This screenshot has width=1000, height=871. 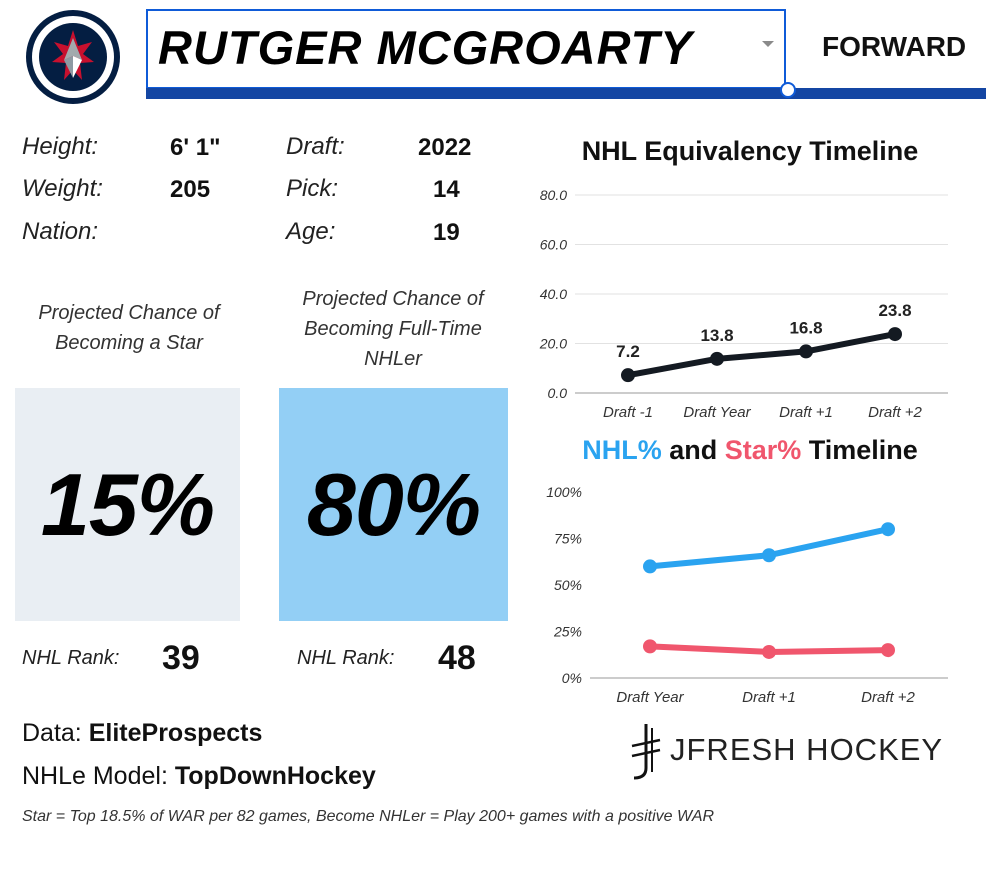 I want to click on draft-value: 2022, so click(x=445, y=147).